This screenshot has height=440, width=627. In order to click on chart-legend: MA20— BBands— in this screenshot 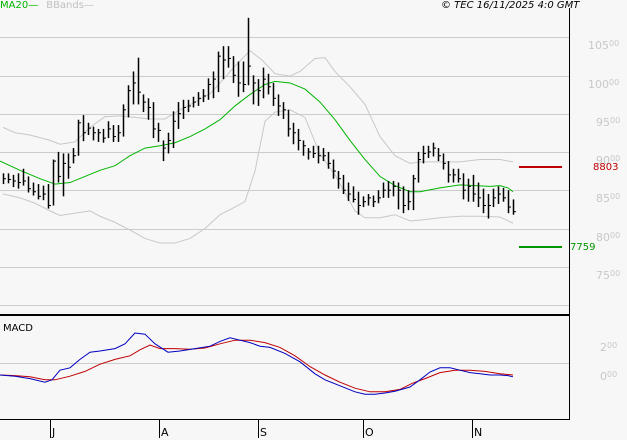, I will do `click(47, 5)`.